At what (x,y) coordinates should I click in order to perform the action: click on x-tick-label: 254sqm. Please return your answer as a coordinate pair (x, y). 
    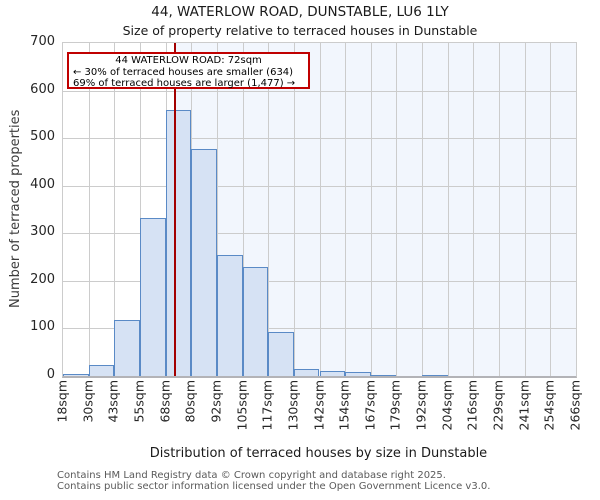
    Looking at the image, I should click on (549, 405).